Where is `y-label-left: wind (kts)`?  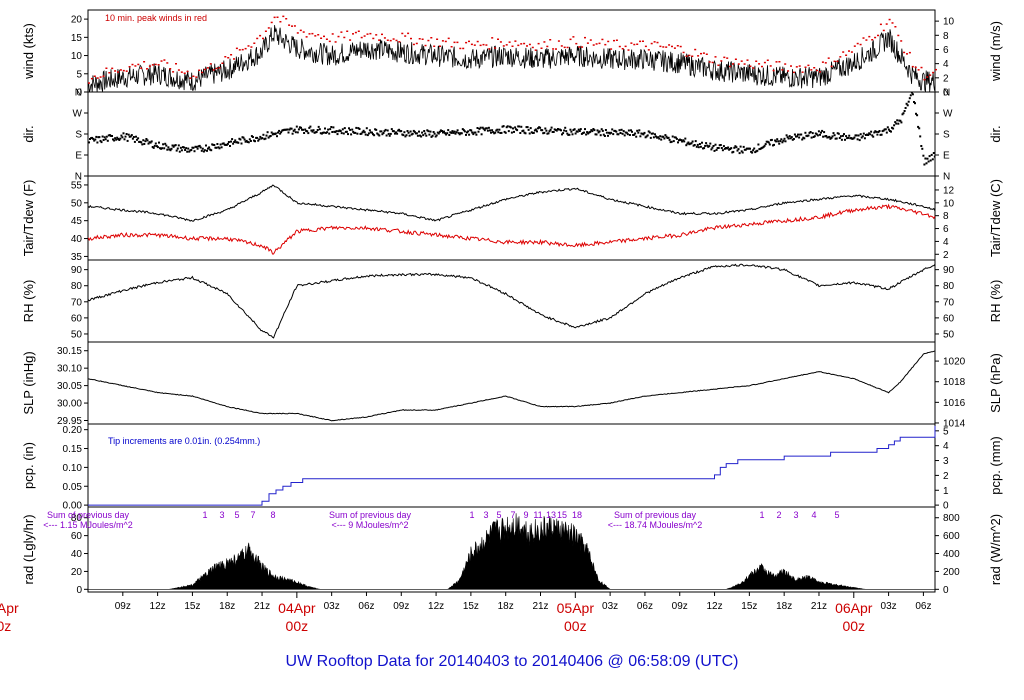
y-label-left: wind (kts) is located at coordinates (28, 51).